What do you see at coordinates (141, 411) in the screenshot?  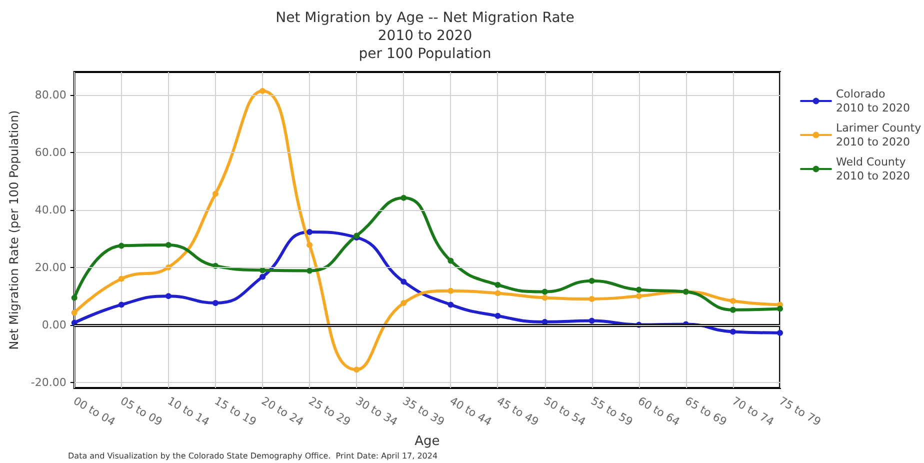 I see `x-tick-label: 05 to 09` at bounding box center [141, 411].